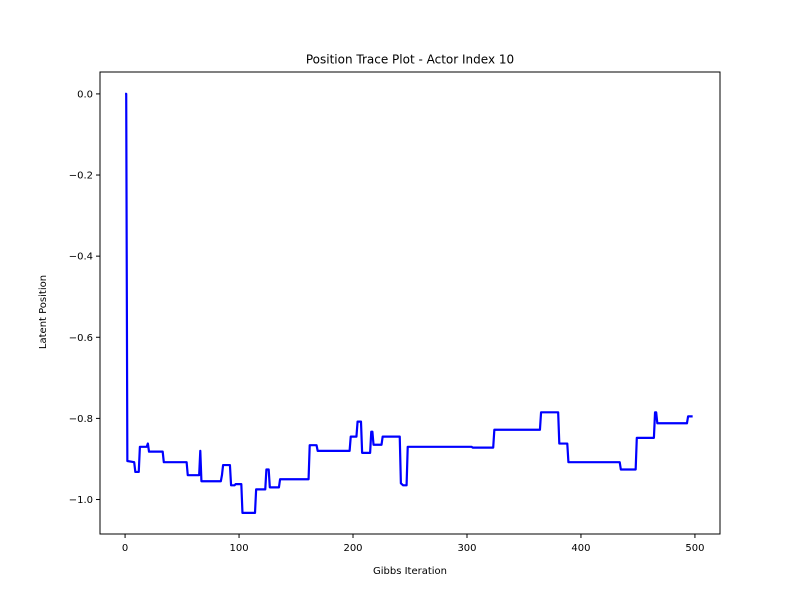  What do you see at coordinates (410, 571) in the screenshot?
I see `x-axis-title: Gibbs Iteration` at bounding box center [410, 571].